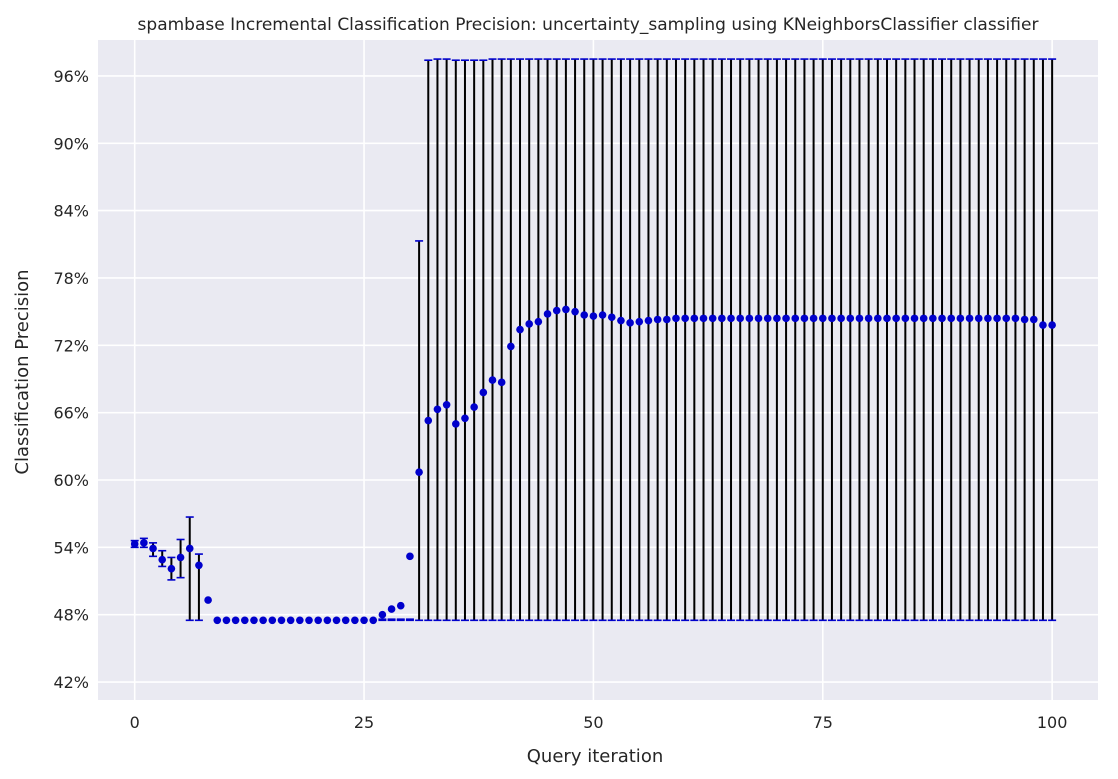  Describe the element at coordinates (71, 480) in the screenshot. I see `y-tick-label: 60%` at that location.